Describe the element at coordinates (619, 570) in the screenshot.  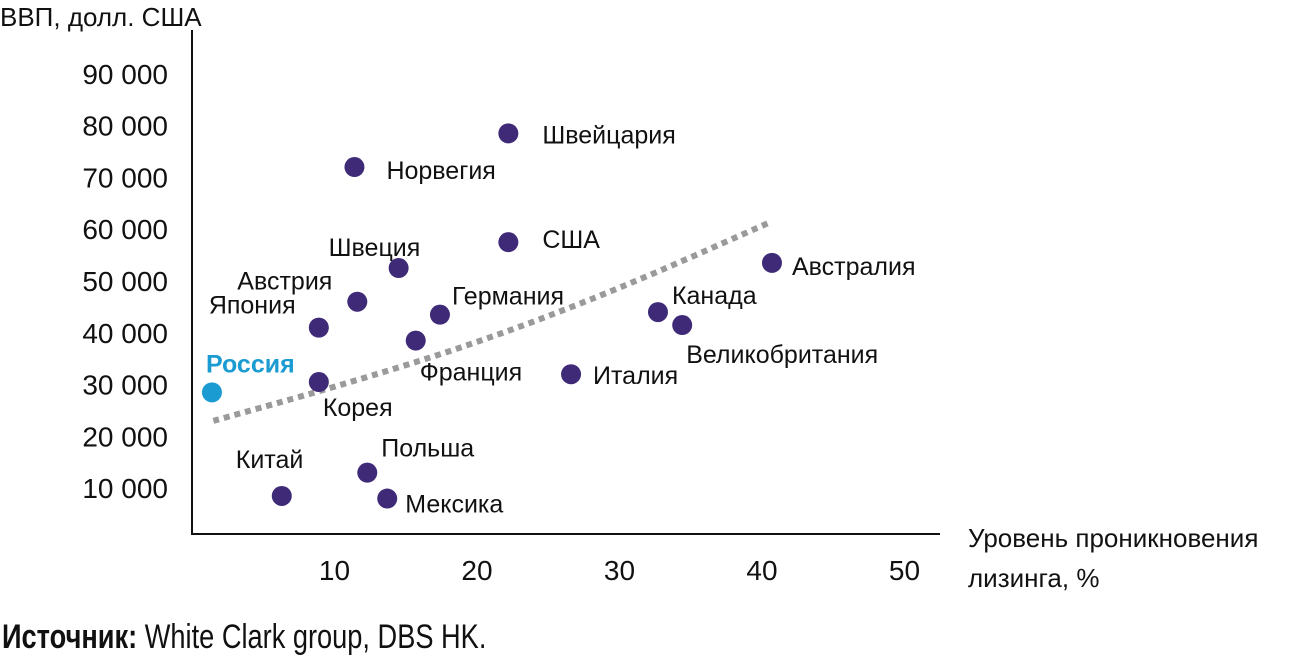
I see `x-tick-label: 30` at that location.